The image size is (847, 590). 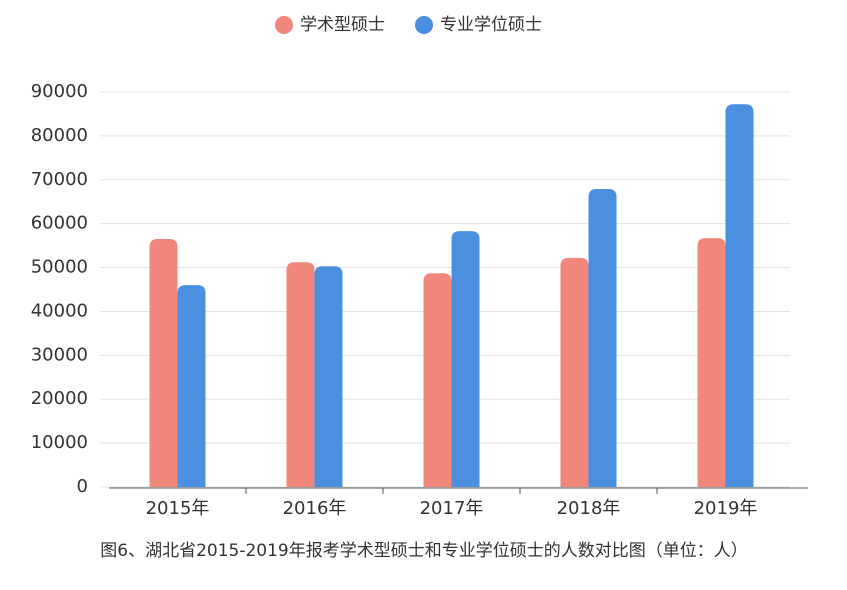 I want to click on y-tick-label: 60000, so click(x=59, y=223).